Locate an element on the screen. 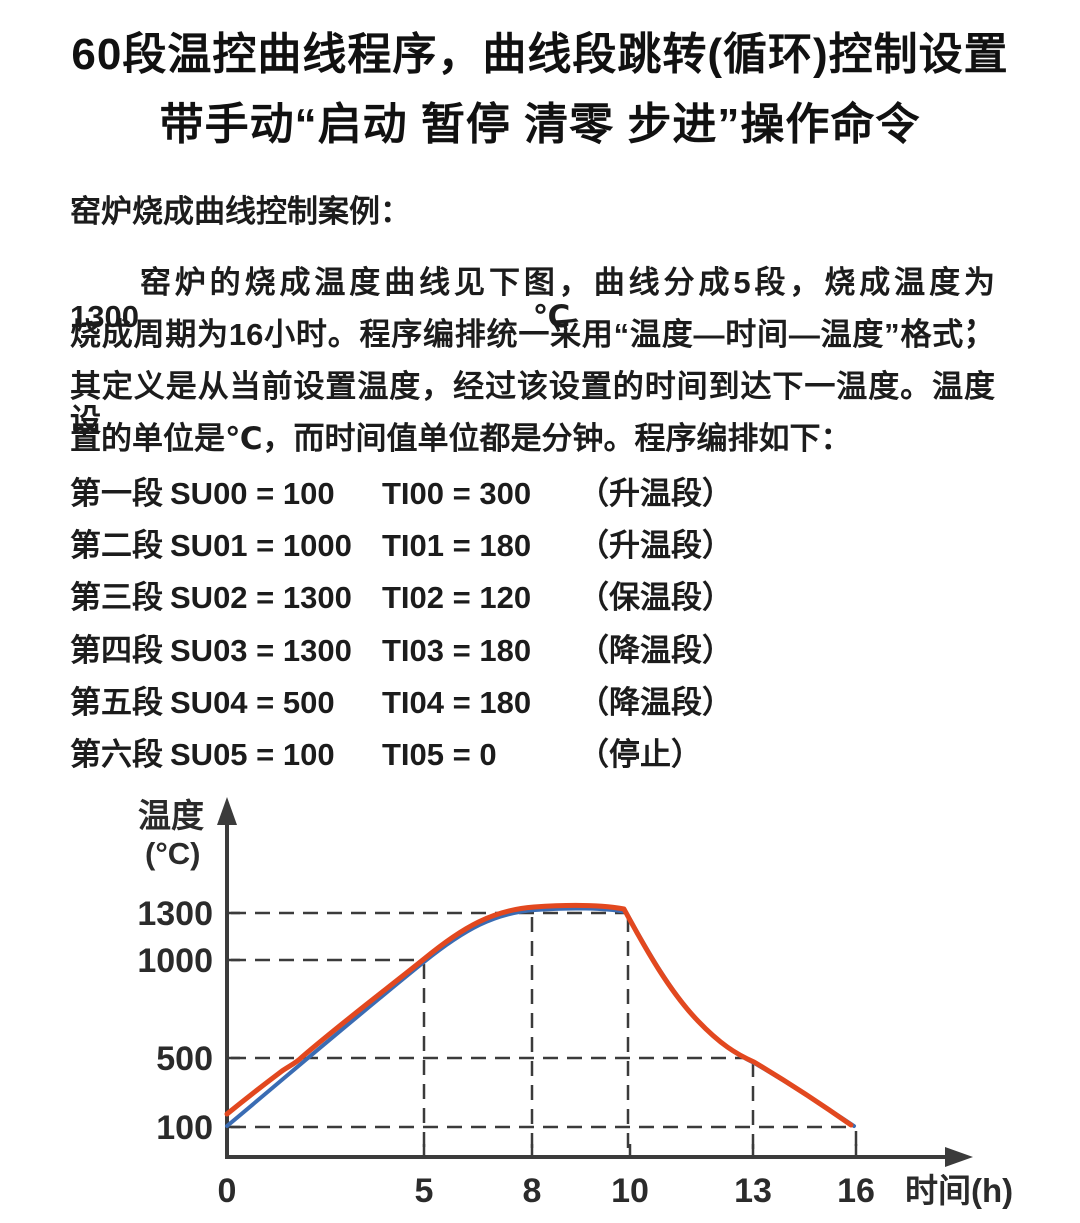  x-tick-13: 13 is located at coordinates (753, 1191).